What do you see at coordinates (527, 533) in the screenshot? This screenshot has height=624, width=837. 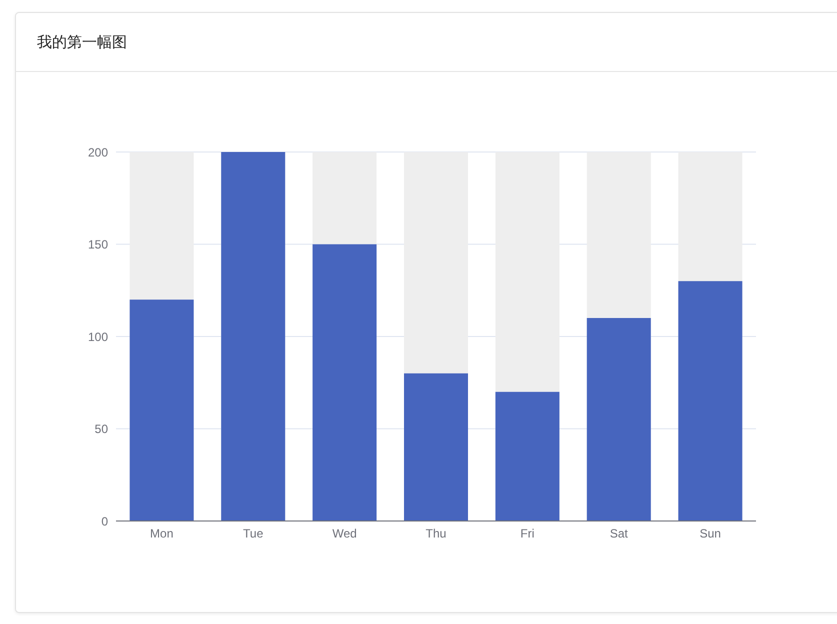 I see `x-tick-label: Fri` at bounding box center [527, 533].